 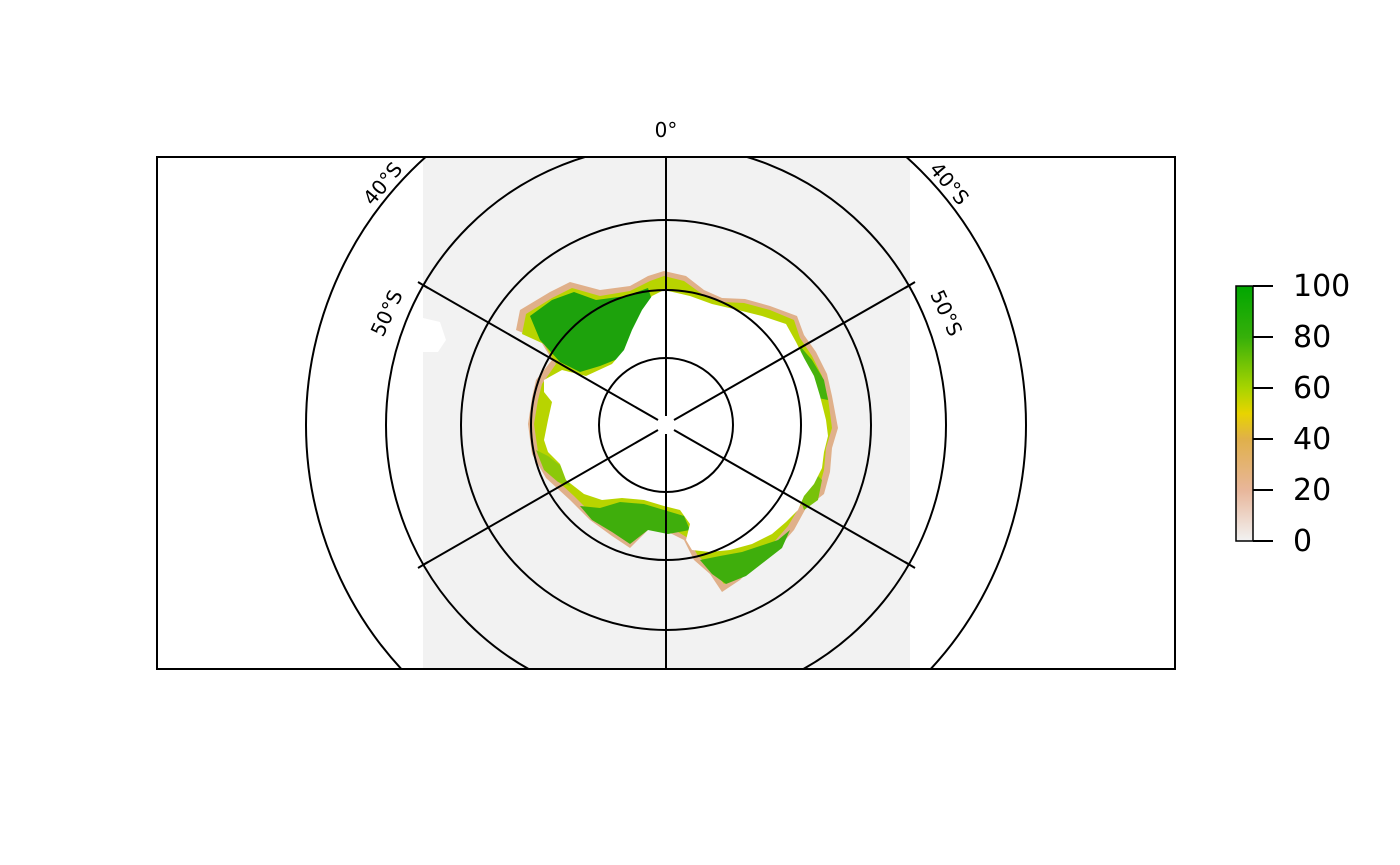 I want to click on legend: 100 80 60 40 20 0, so click(x=1292, y=414).